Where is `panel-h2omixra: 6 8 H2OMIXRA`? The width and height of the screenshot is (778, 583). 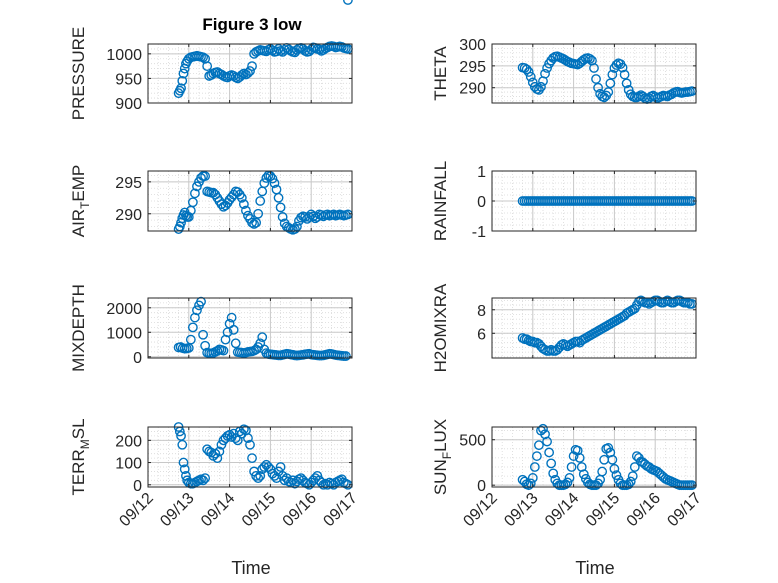
panel-h2omixra: 6 8 H2OMIXRA is located at coordinates (564, 327).